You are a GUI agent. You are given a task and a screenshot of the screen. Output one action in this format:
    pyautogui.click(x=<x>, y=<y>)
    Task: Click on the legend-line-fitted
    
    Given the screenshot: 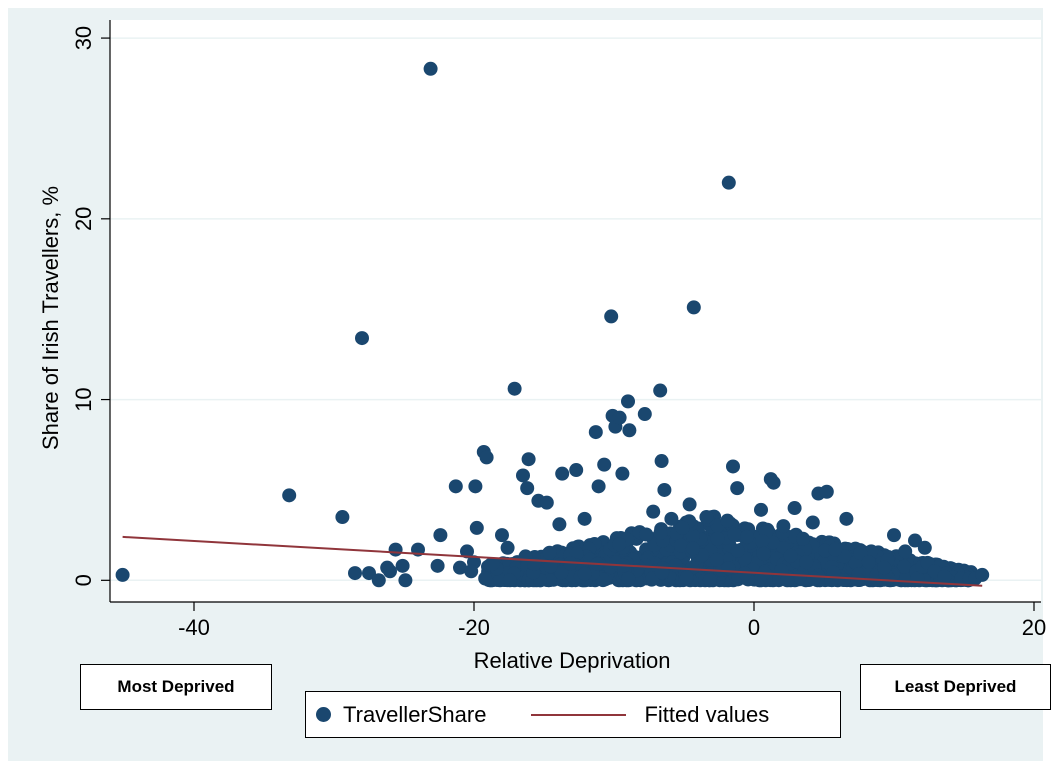 What is the action you would take?
    pyautogui.click(x=579, y=714)
    